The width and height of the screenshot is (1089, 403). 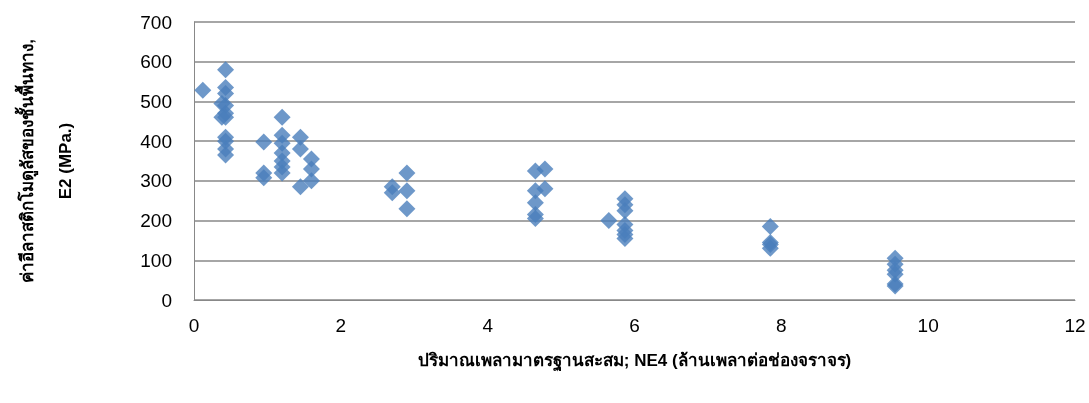 I want to click on y-tick-label: 300, so click(x=156, y=181).